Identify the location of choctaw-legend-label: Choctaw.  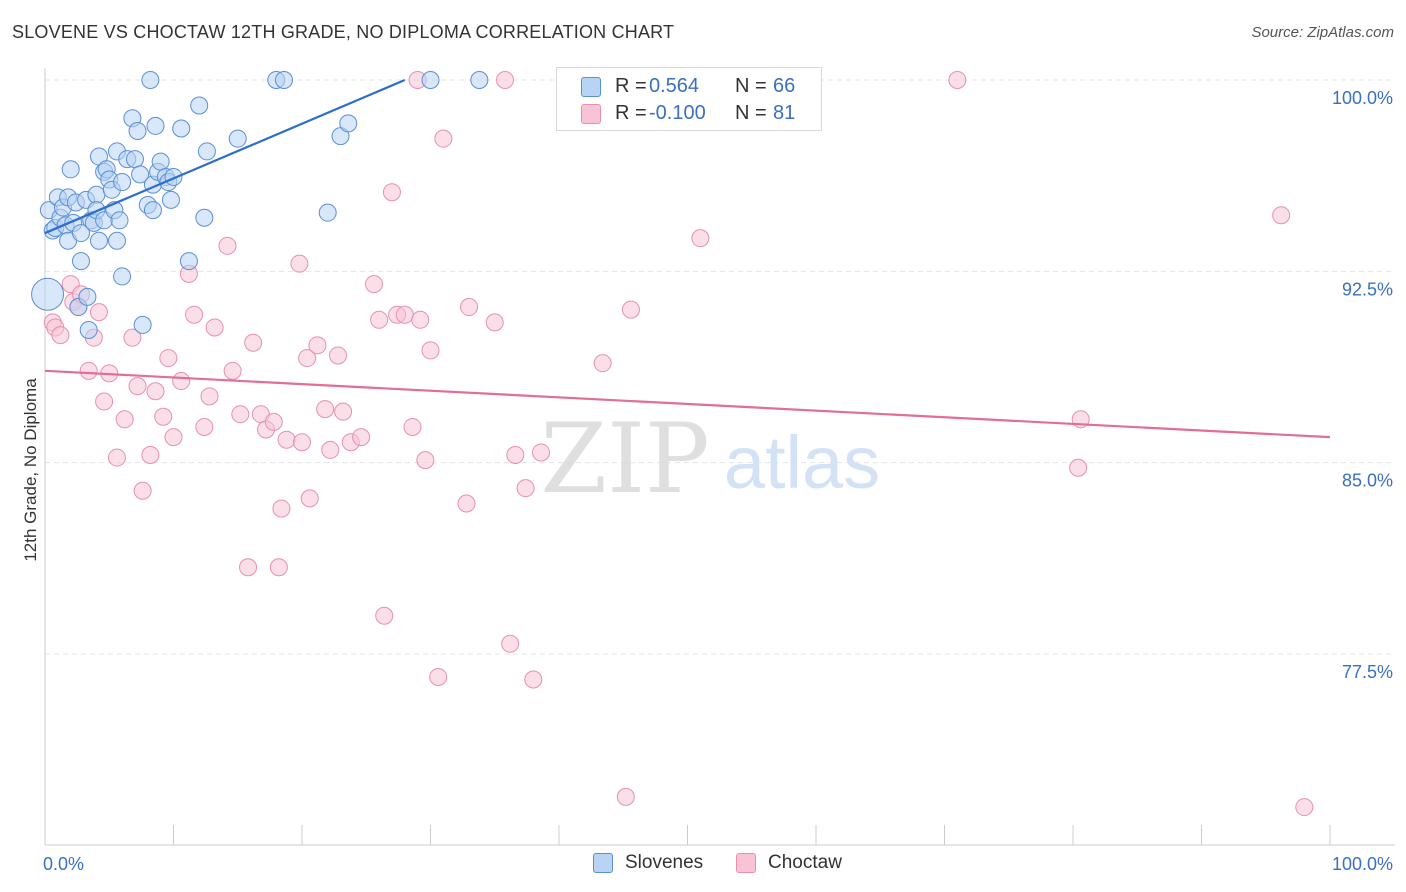
(805, 862).